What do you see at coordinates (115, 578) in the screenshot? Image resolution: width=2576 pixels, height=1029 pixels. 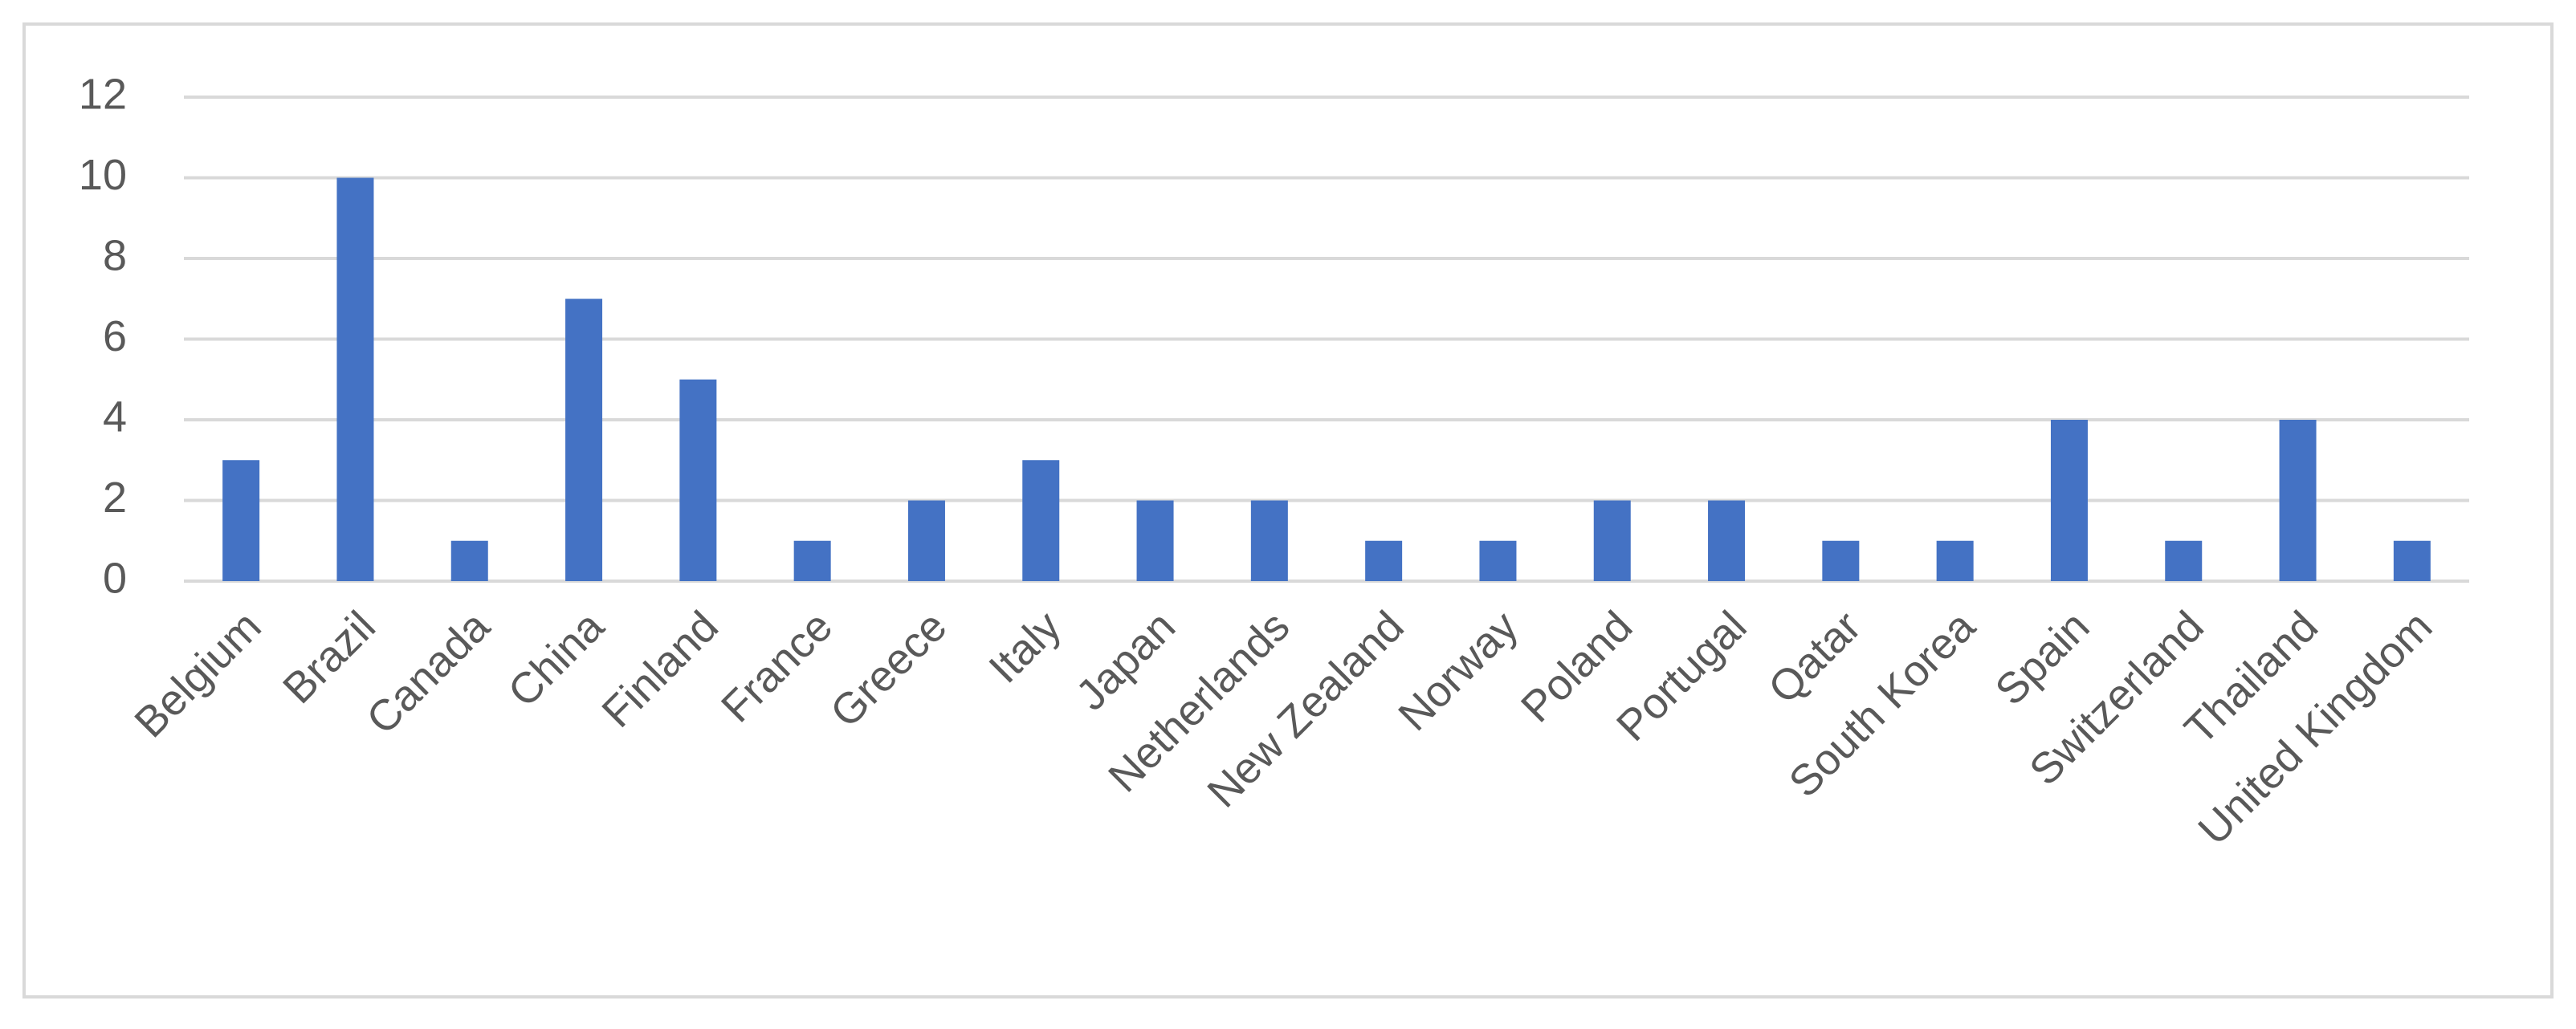 I see `y-tick-label: 0` at bounding box center [115, 578].